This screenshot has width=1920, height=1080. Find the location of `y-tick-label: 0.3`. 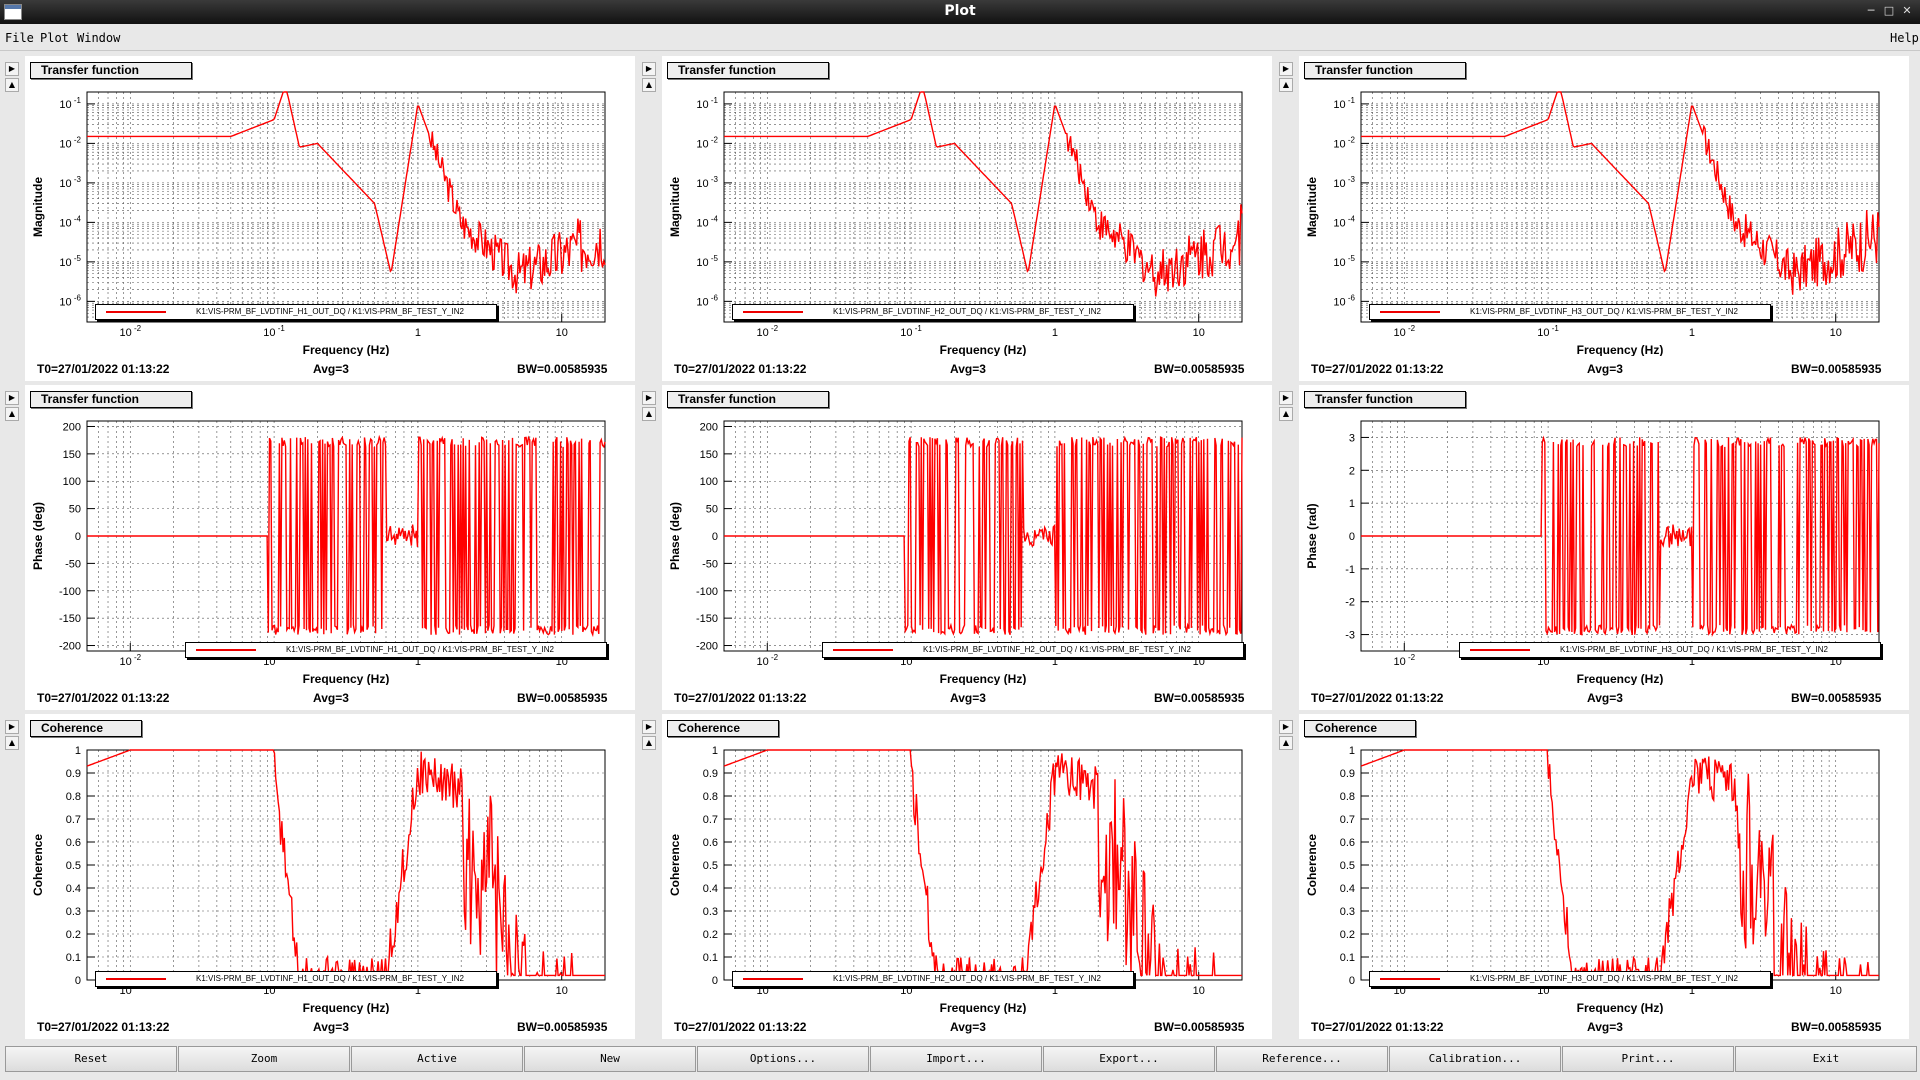

y-tick-label: 0.3 is located at coordinates (1347, 912).